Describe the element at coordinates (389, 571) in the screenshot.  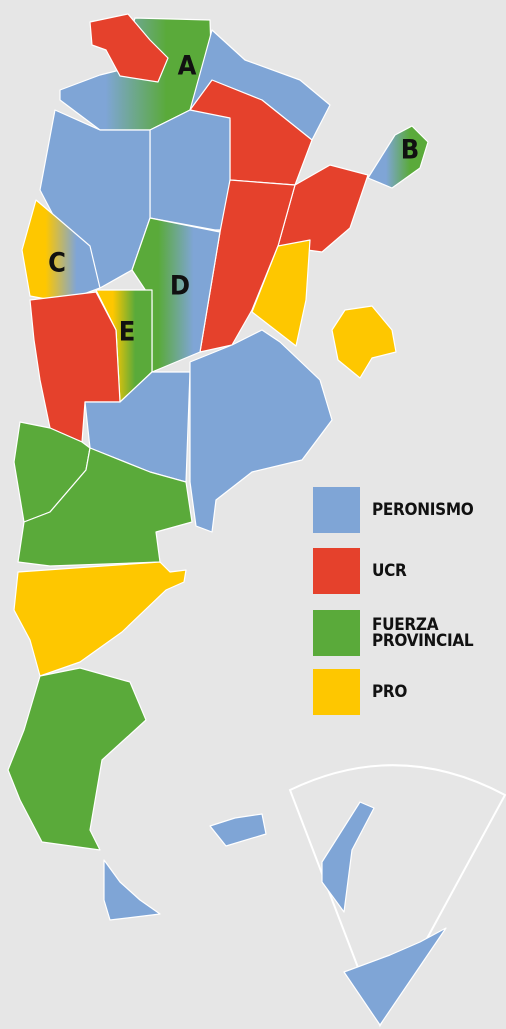
I see `legend-label: UCR` at that location.